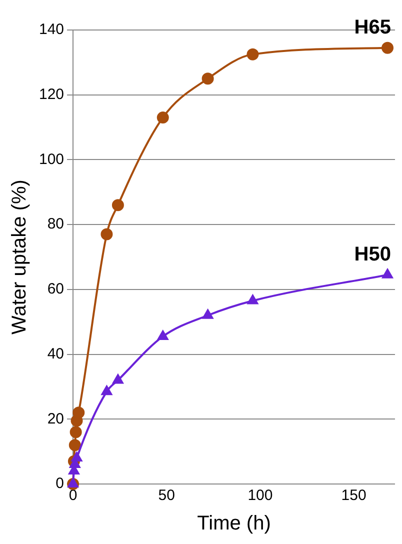  I want to click on y-axis-title: Water uptake (%), so click(19, 257).